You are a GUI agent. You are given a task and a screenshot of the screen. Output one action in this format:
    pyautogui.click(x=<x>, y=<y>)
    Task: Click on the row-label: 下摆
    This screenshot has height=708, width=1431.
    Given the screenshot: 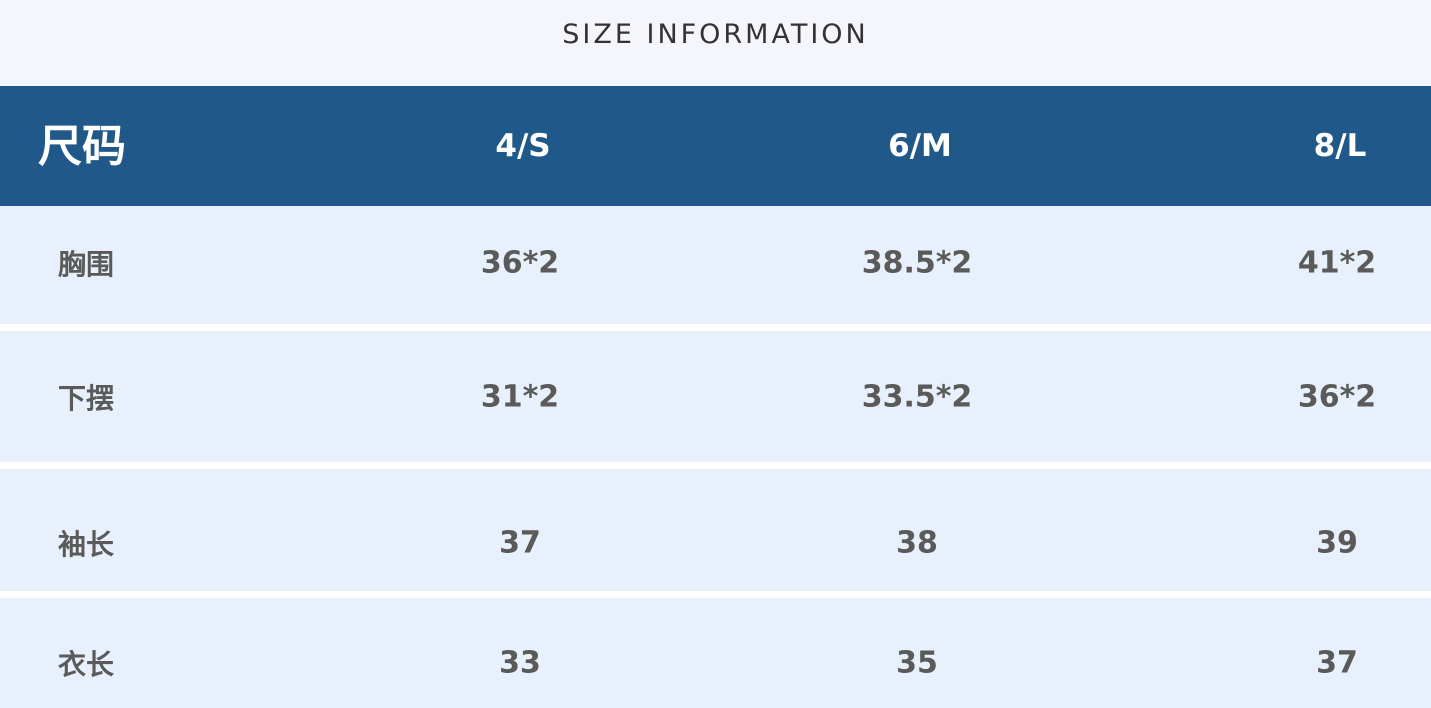 What is the action you would take?
    pyautogui.click(x=86, y=398)
    